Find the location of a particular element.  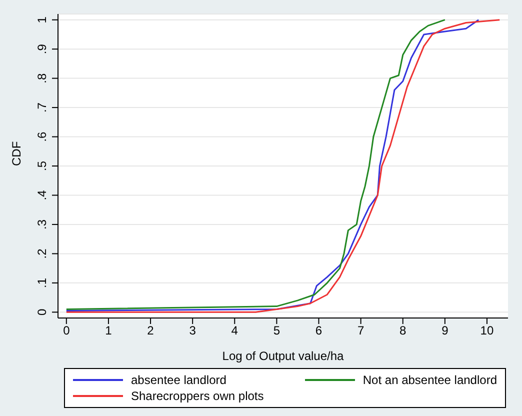

x-tick-label: 1 is located at coordinates (108, 331).